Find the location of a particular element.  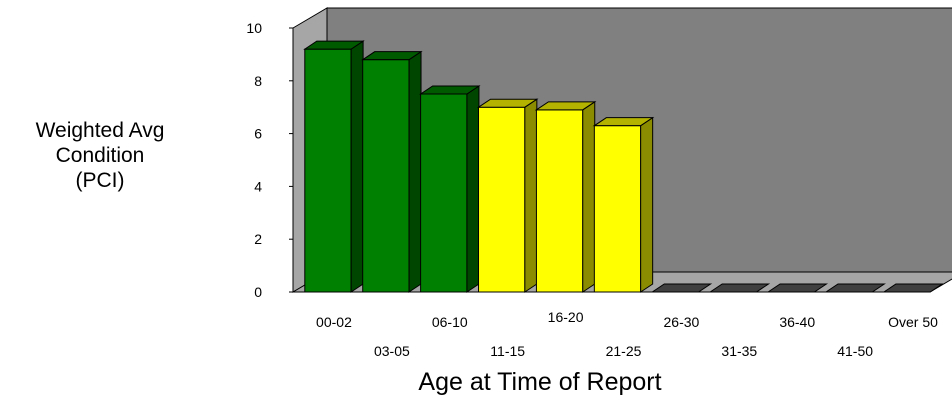

x-tick-label: 06-10 is located at coordinates (450, 322).